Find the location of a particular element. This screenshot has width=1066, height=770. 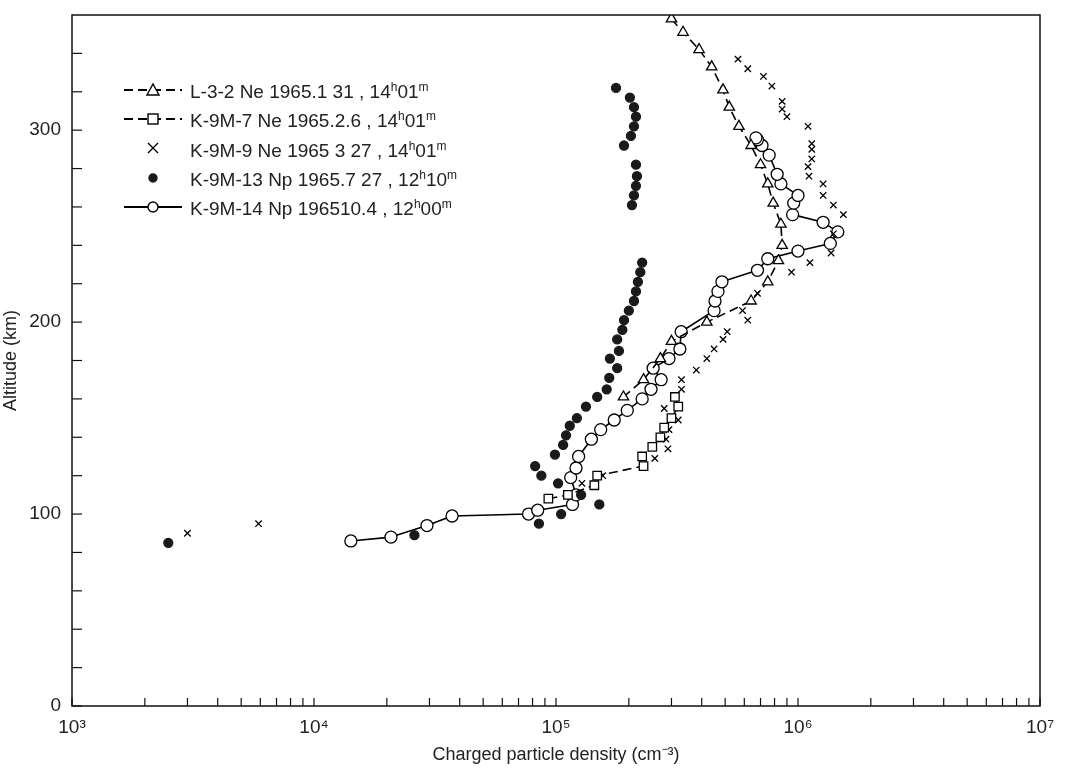

y-tick-label: 0 is located at coordinates (55, 705).